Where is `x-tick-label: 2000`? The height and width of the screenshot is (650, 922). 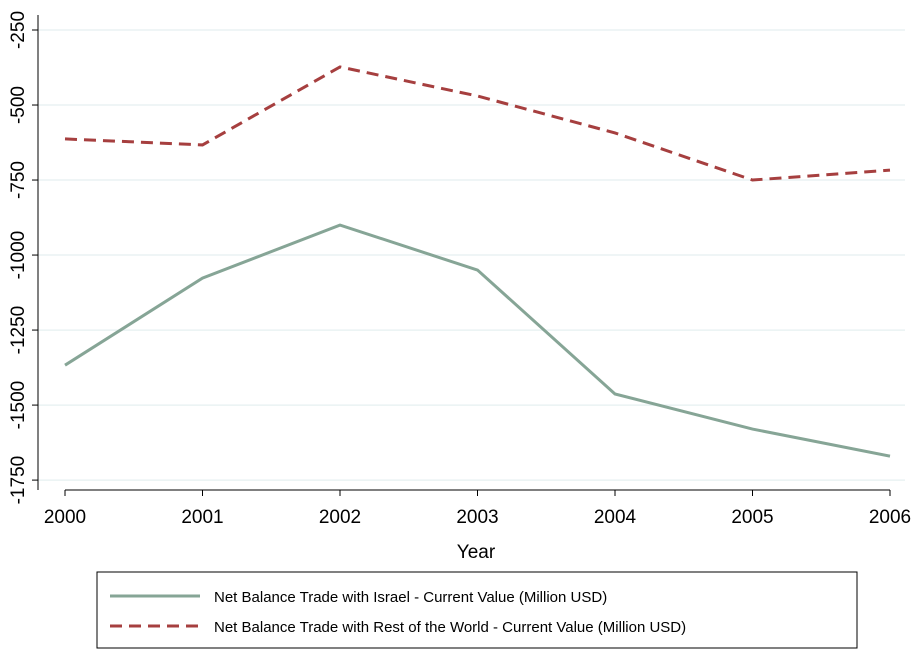 x-tick-label: 2000 is located at coordinates (65, 517).